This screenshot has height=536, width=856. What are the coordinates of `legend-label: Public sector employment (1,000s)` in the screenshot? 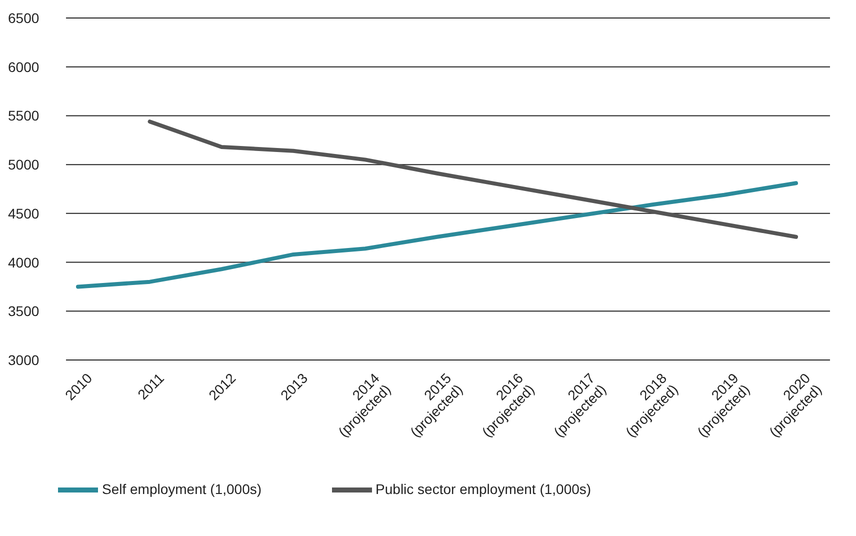 It's located at (484, 488).